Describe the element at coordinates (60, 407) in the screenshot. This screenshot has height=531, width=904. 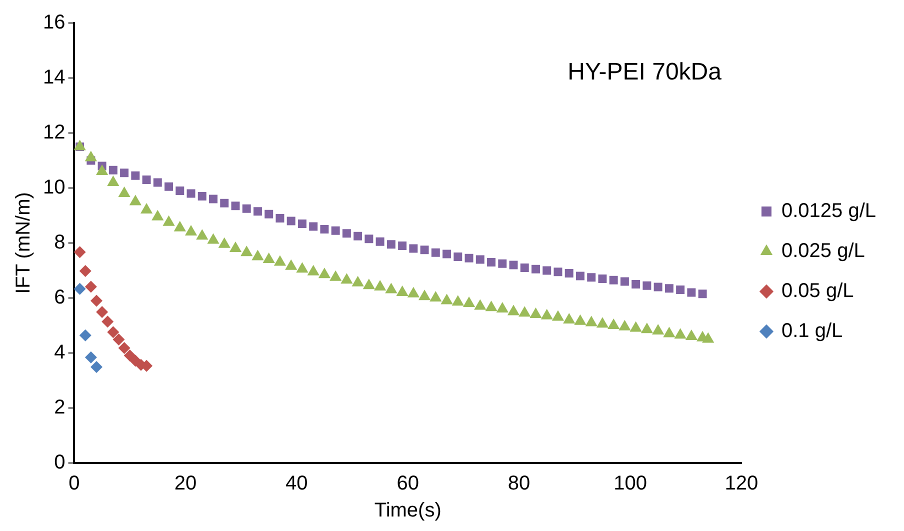
I see `y-tick-label: 2` at that location.